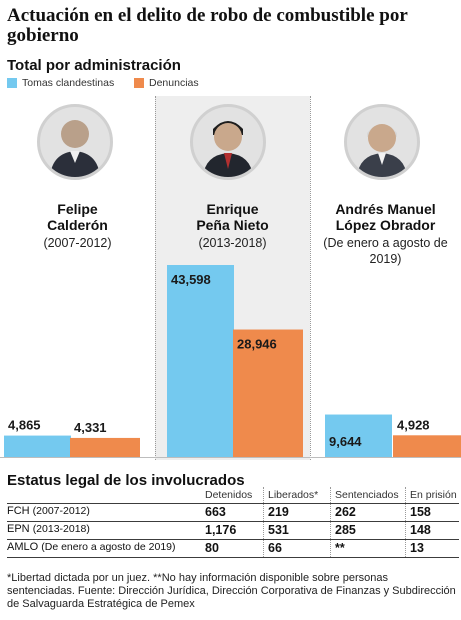  I want to click on table-cell: 66, so click(275, 548).